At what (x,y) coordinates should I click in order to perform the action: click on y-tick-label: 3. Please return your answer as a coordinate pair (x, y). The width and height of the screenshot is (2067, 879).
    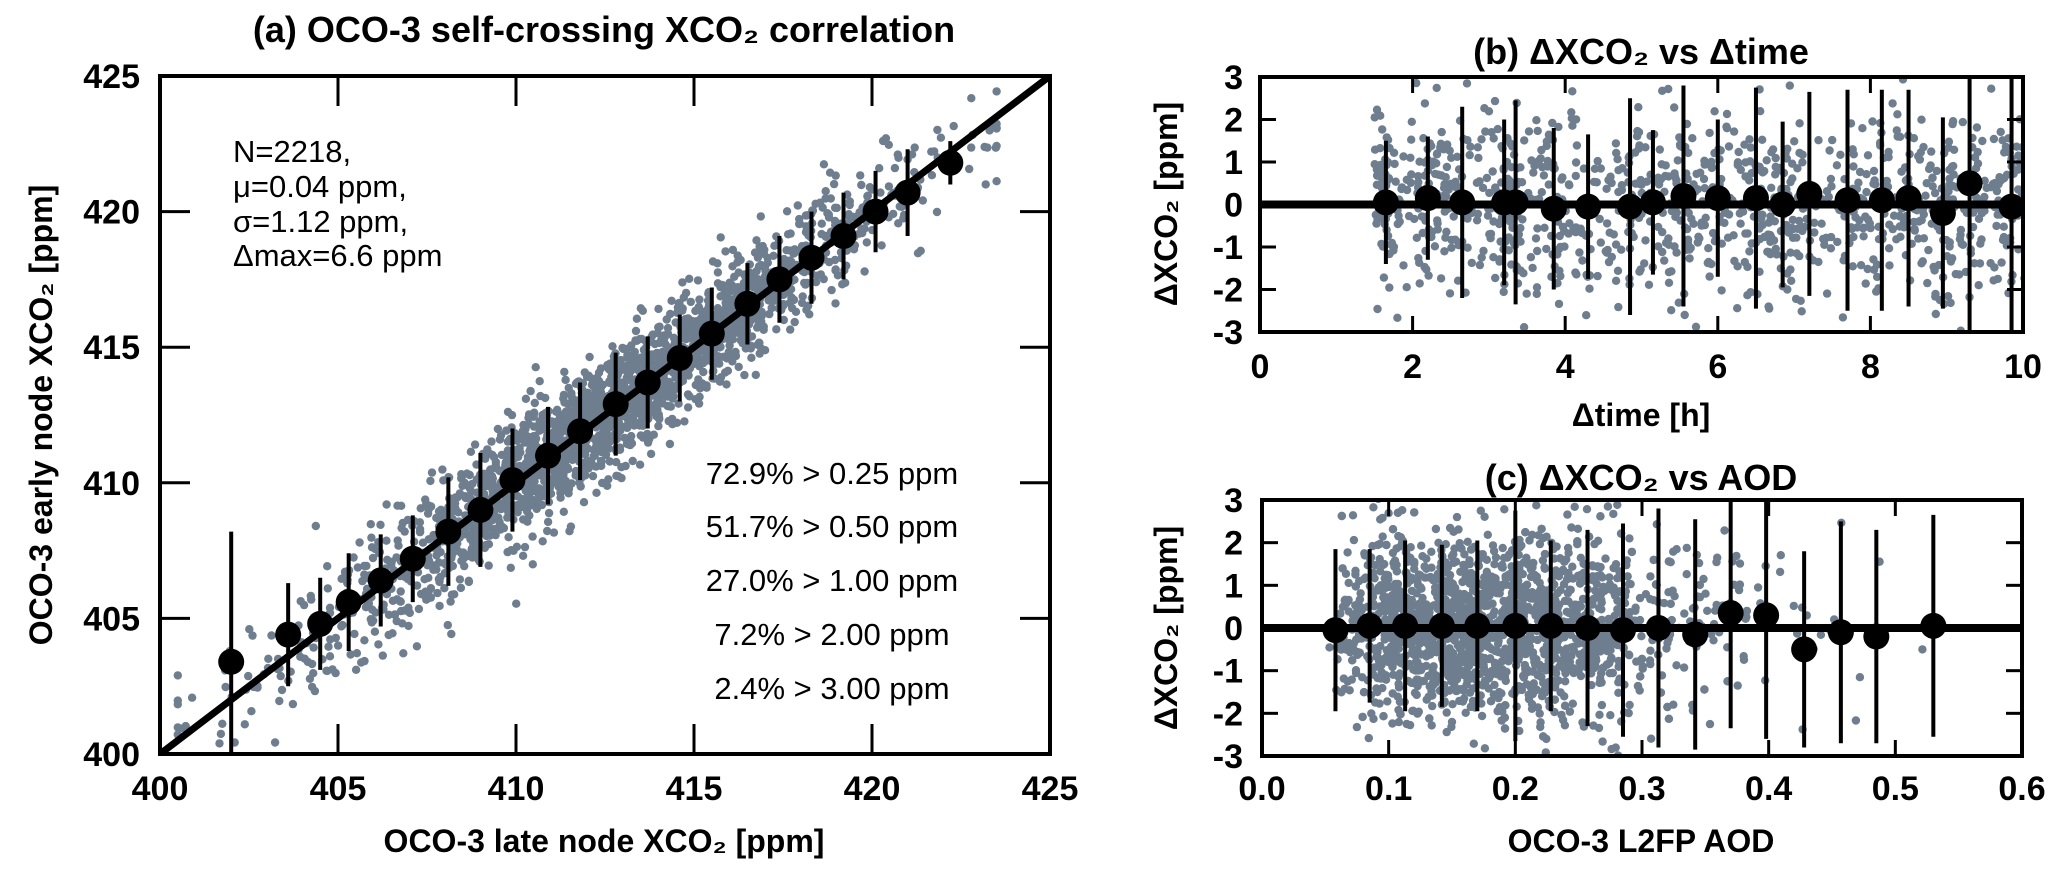
    Looking at the image, I should click on (1233, 78).